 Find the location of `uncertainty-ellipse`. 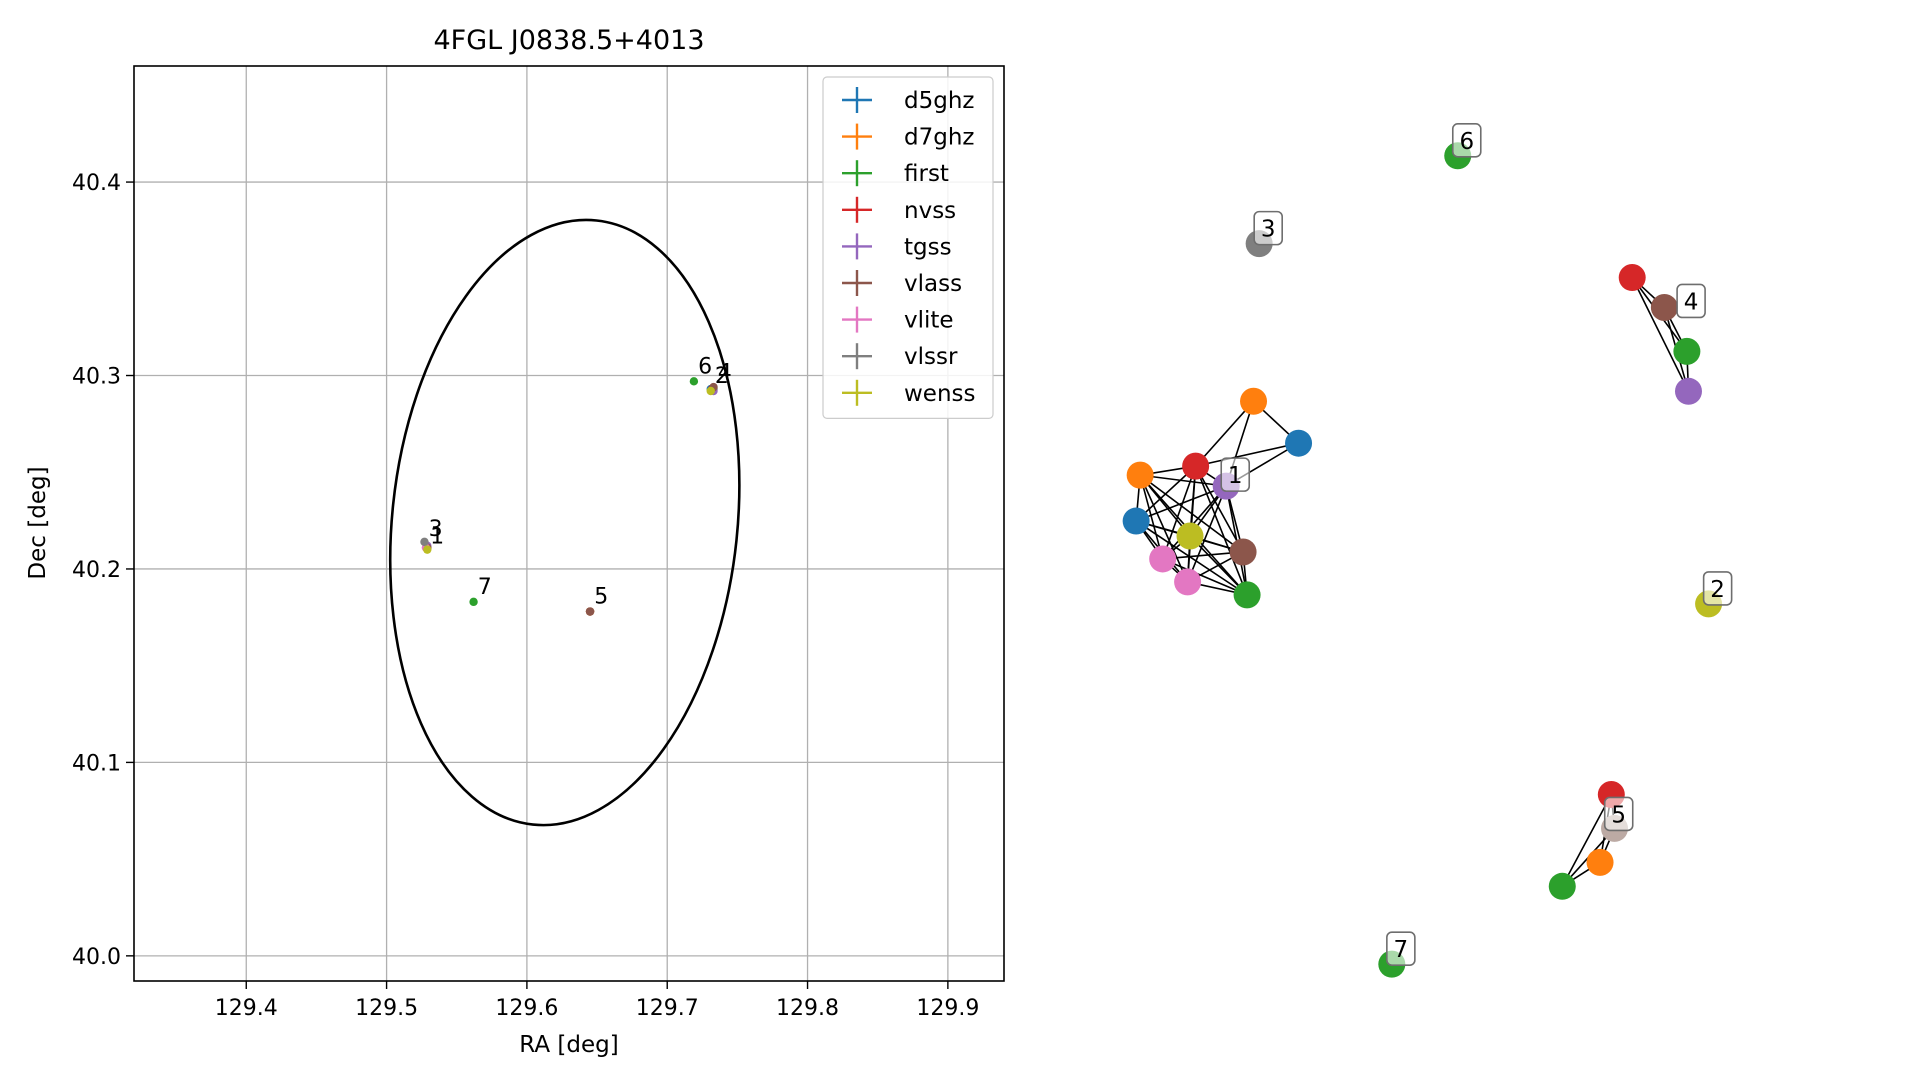

uncertainty-ellipse is located at coordinates (564, 522).